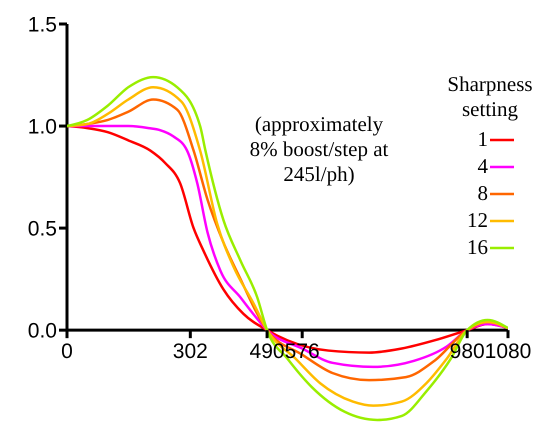 Image resolution: width=542 pixels, height=424 pixels. I want to click on y-tick-label: 1.0, so click(42, 127).